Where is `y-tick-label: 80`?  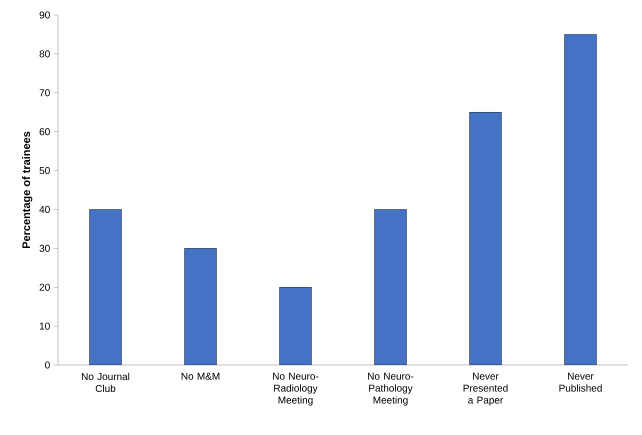
y-tick-label: 80 is located at coordinates (45, 54).